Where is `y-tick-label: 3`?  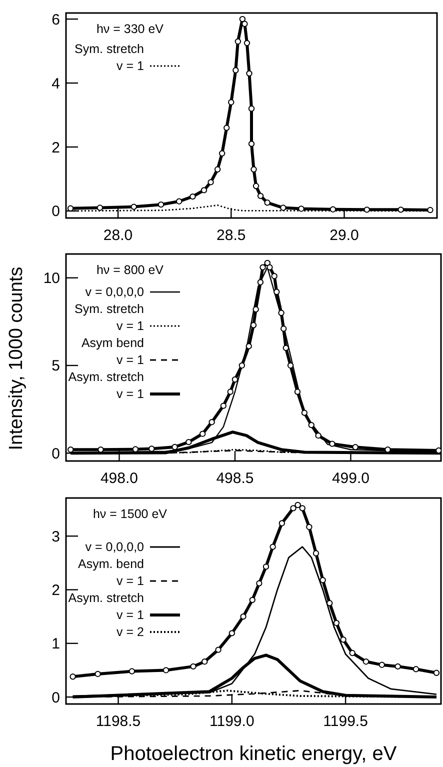
y-tick-label: 3 is located at coordinates (56, 537).